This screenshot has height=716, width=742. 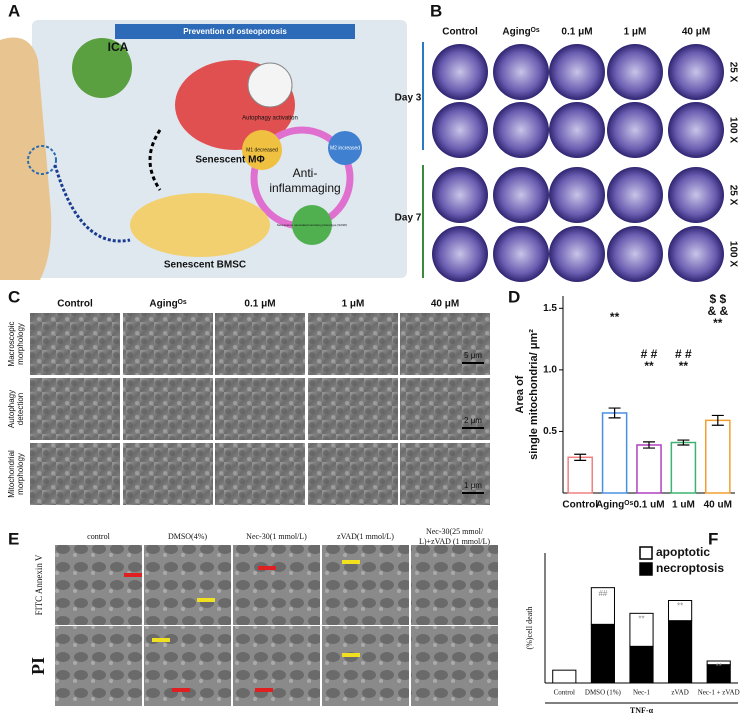 I want to click on senescent-bmsc: Senescent BMSC, so click(x=205, y=265).